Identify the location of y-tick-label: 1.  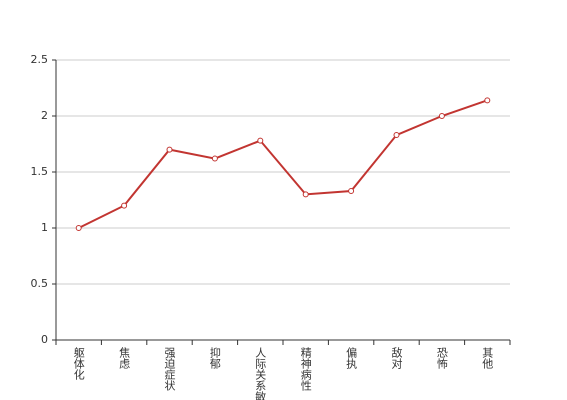
(44, 227).